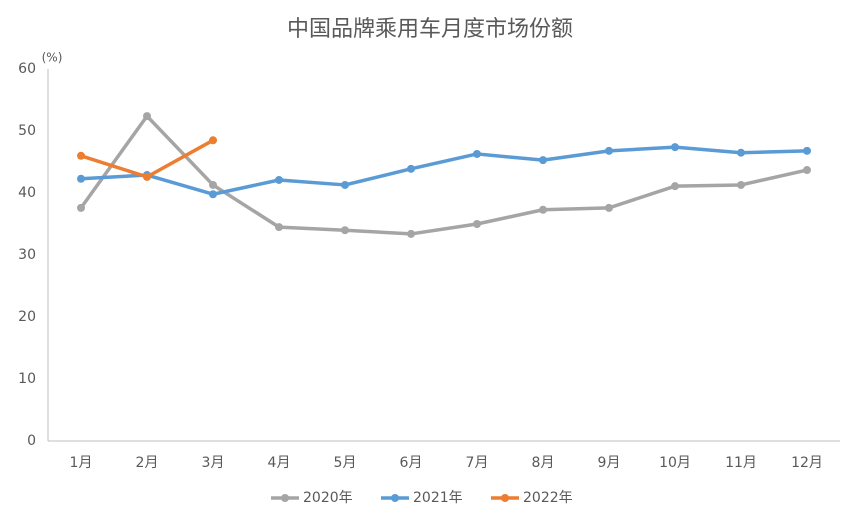 This screenshot has height=522, width=855. I want to click on y-axis-label: (%), so click(52, 58).